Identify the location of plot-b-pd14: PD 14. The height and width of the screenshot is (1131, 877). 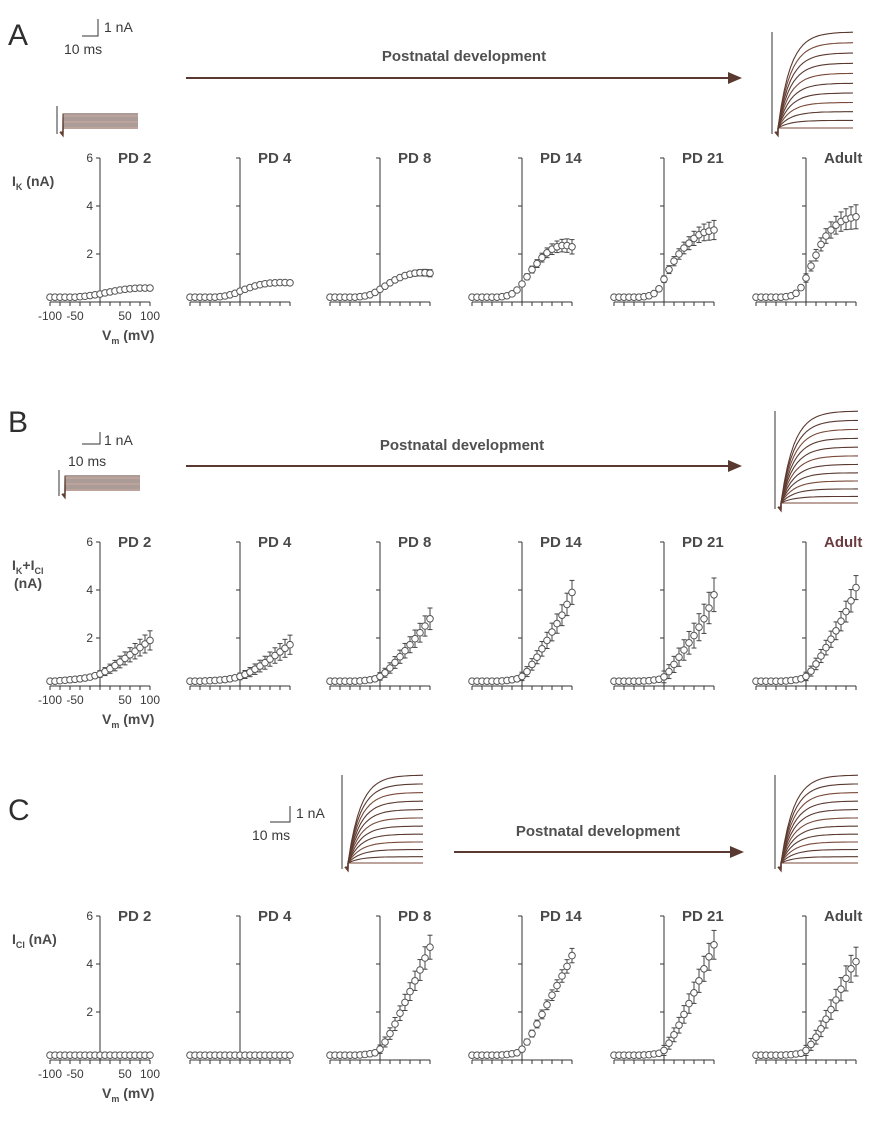
(525, 612).